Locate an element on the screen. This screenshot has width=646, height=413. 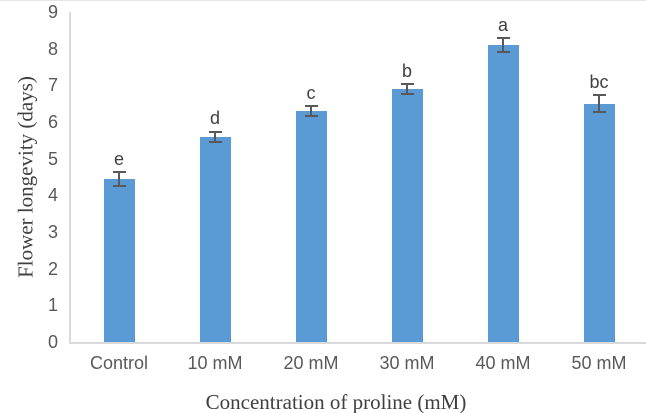
x-axis-title: Concentration of proline (mM) is located at coordinates (336, 401).